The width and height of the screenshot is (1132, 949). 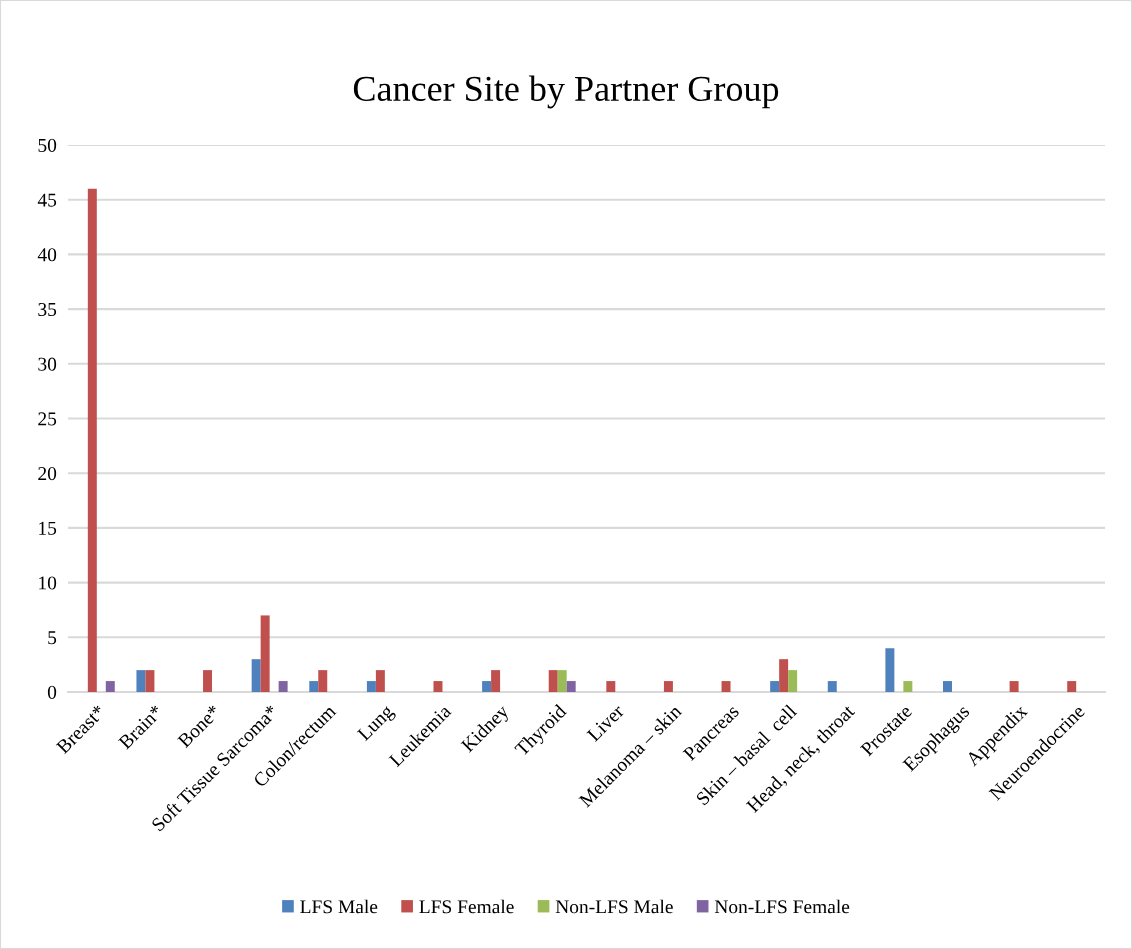 What do you see at coordinates (566, 92) in the screenshot?
I see `chart-title: Cancer Site by Partner Group` at bounding box center [566, 92].